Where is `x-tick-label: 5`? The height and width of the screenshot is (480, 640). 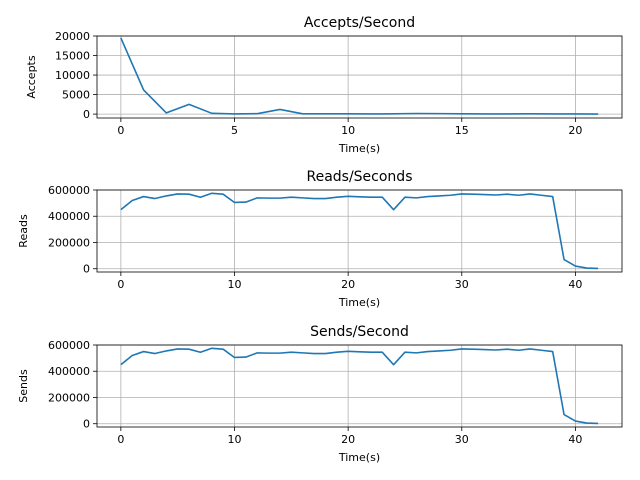 x-tick-label: 5 is located at coordinates (234, 130).